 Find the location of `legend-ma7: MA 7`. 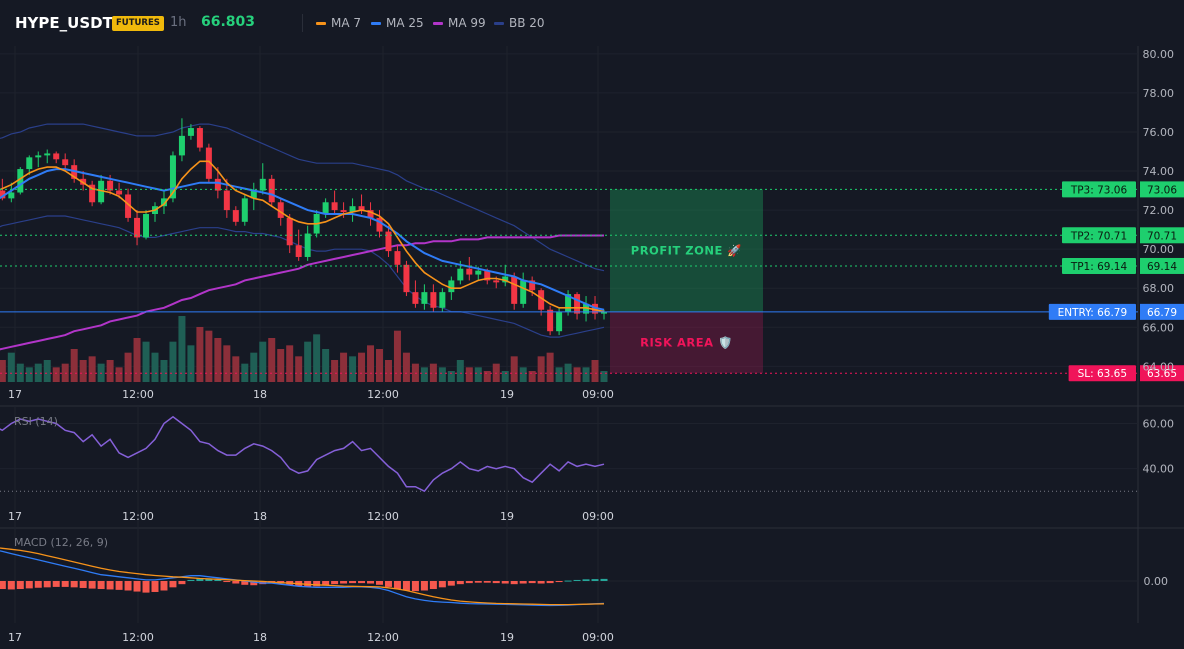

legend-ma7: MA 7 is located at coordinates (338, 23).